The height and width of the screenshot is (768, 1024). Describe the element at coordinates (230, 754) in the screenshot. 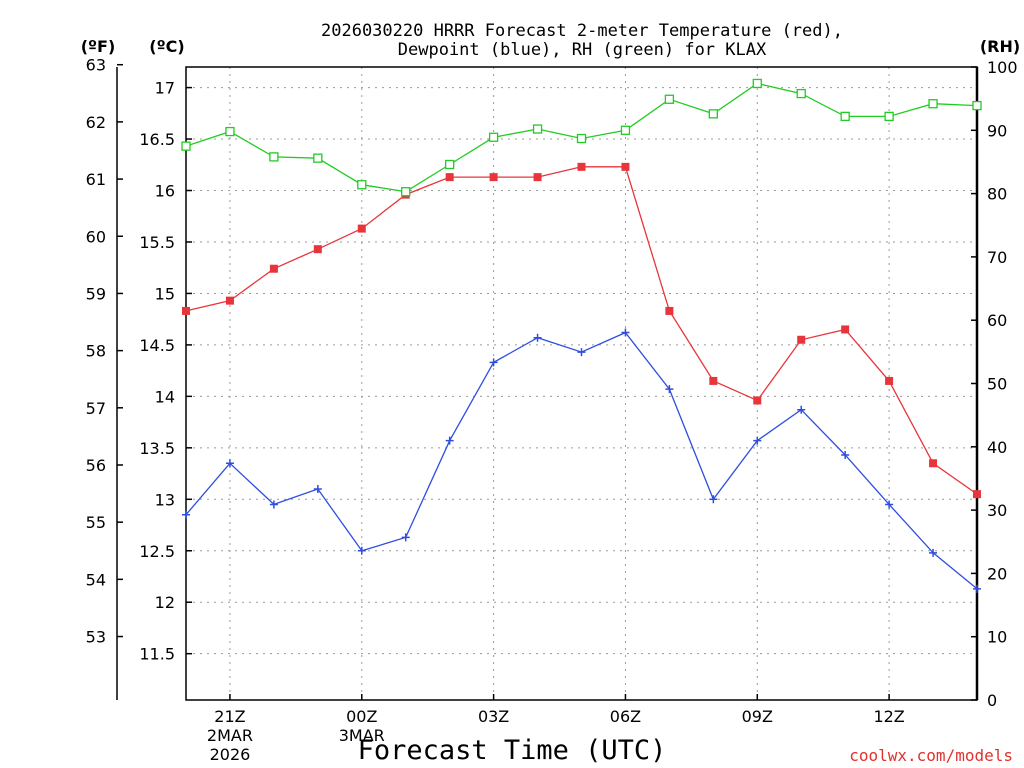

I see `x-tick-year-label: 2026` at that location.